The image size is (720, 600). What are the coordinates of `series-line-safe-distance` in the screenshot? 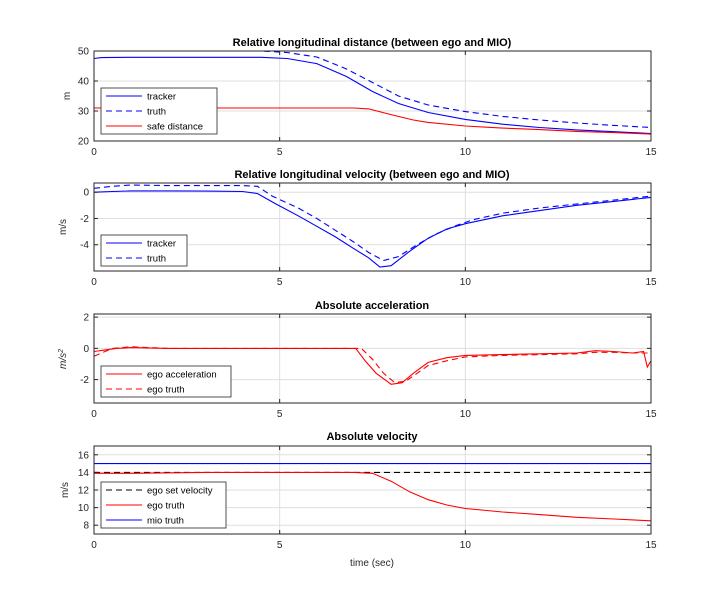 It's located at (372, 121).